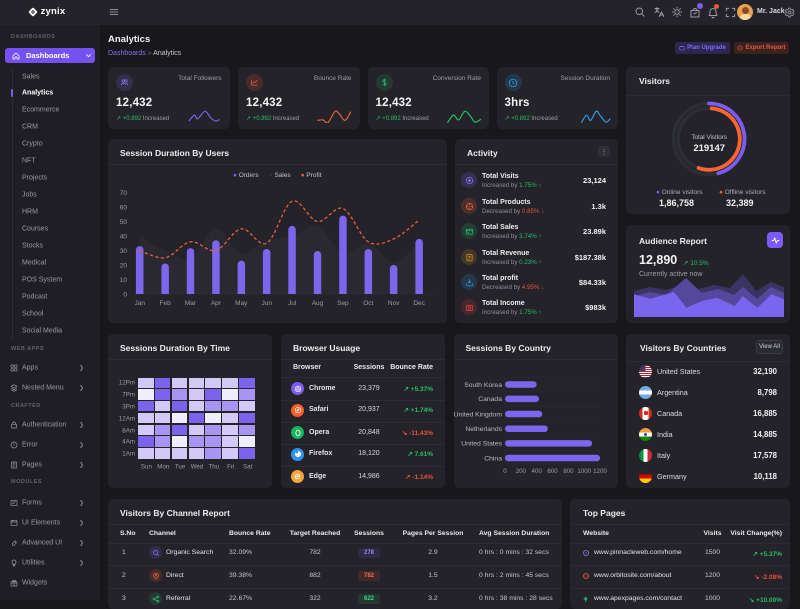  Describe the element at coordinates (124, 237) in the screenshot. I see `svg-text: 40` at that location.